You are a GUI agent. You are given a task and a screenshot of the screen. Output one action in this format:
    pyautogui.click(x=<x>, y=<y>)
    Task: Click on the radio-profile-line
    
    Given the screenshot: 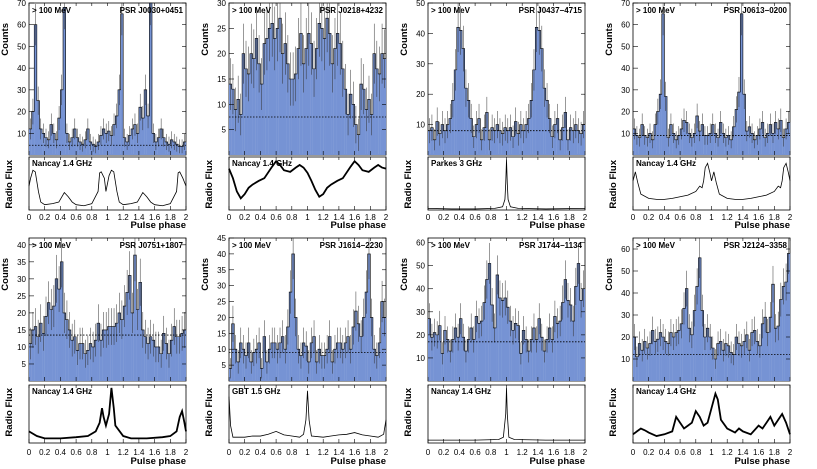 What is the action you would take?
    pyautogui.click(x=711, y=413)
    